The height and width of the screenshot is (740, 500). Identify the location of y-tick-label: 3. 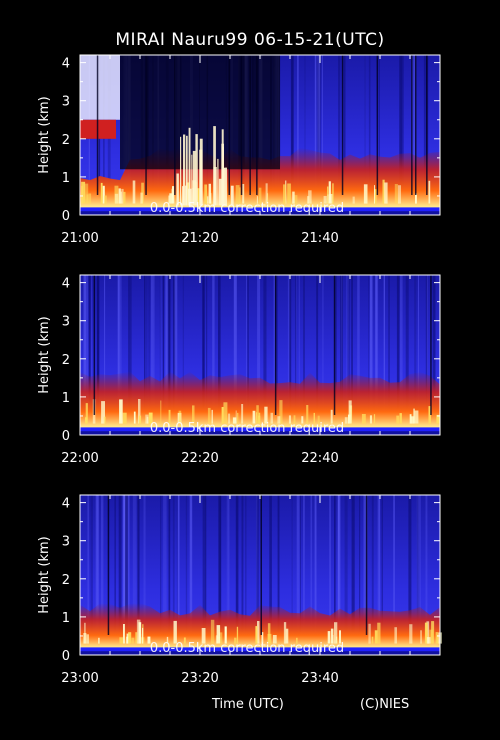
(66, 102).